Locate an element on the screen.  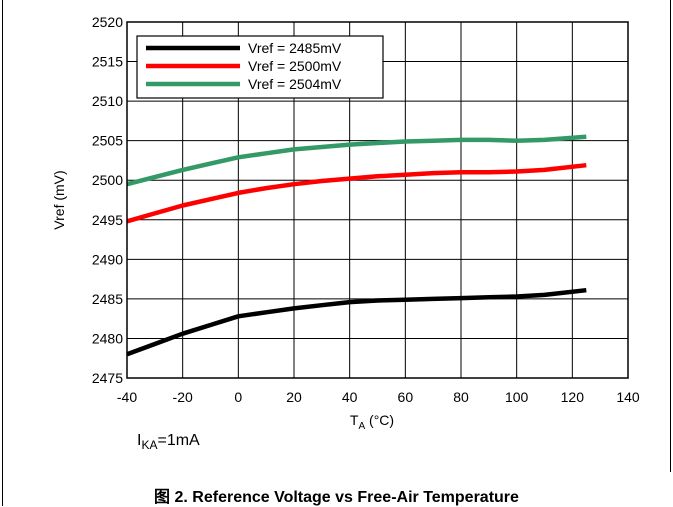
condition-sub: KA is located at coordinates (149, 445).